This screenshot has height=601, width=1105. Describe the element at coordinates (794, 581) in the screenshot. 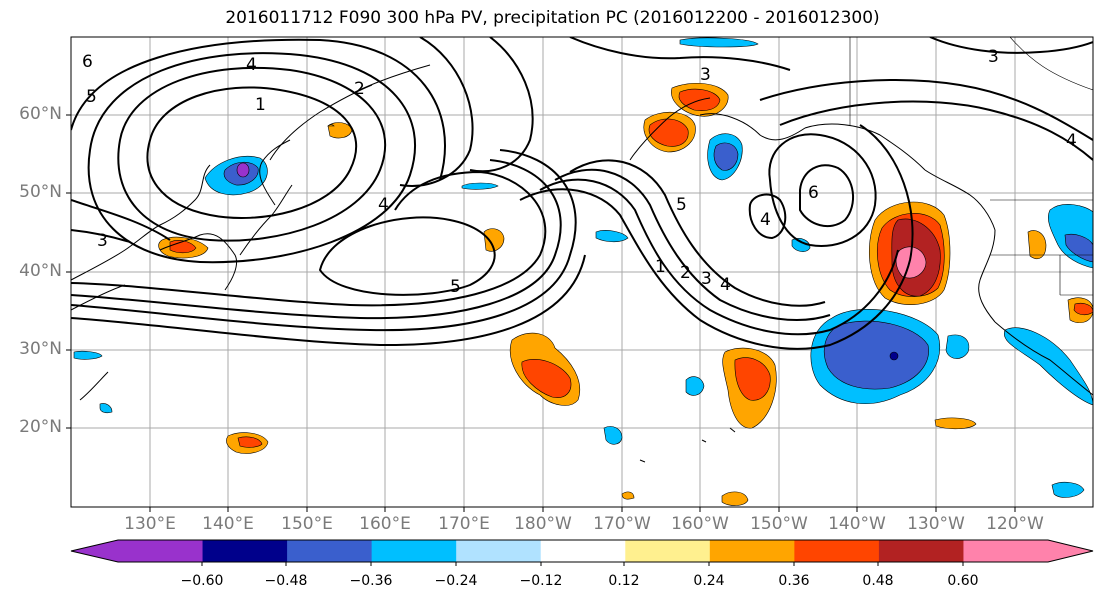

I see `colorbar-tick-label: 0.36` at that location.